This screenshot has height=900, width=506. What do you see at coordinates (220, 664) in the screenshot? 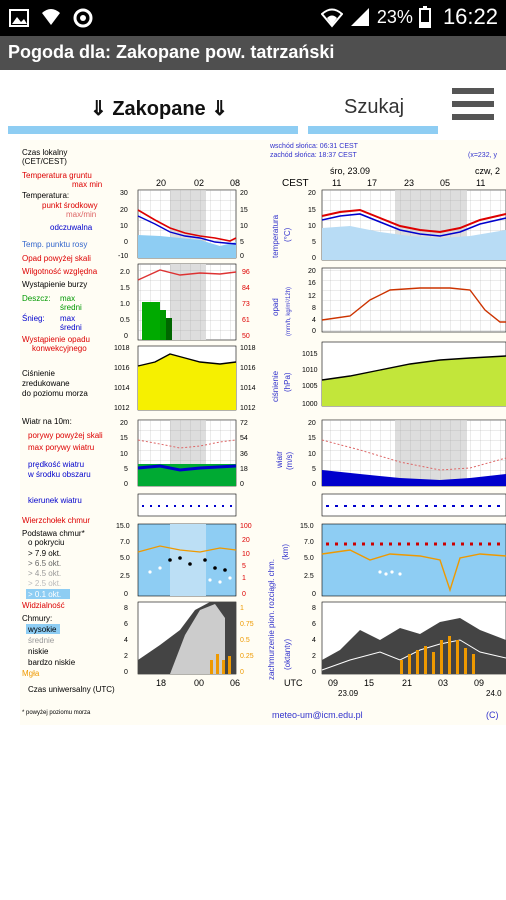
I see `small-fog-bars` at bounding box center [220, 664].